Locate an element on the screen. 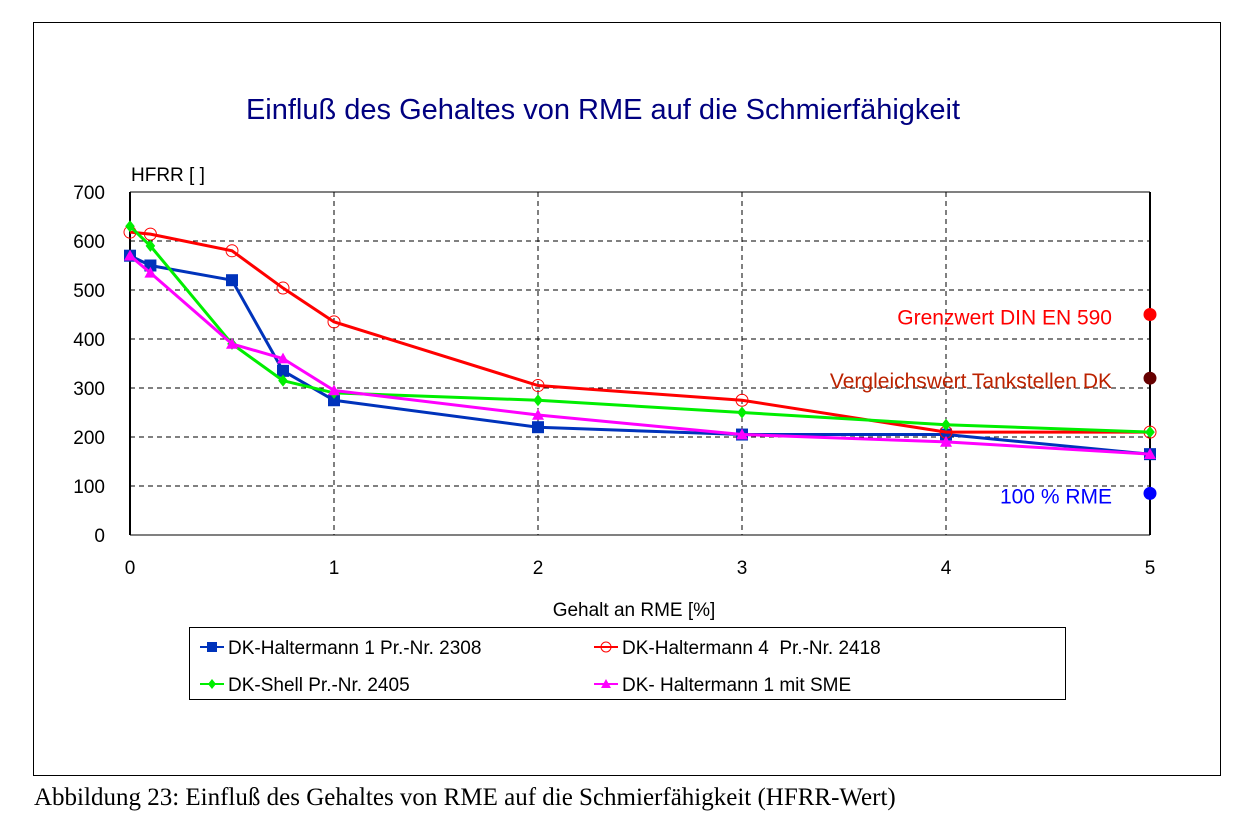  legend-box is located at coordinates (627, 663).